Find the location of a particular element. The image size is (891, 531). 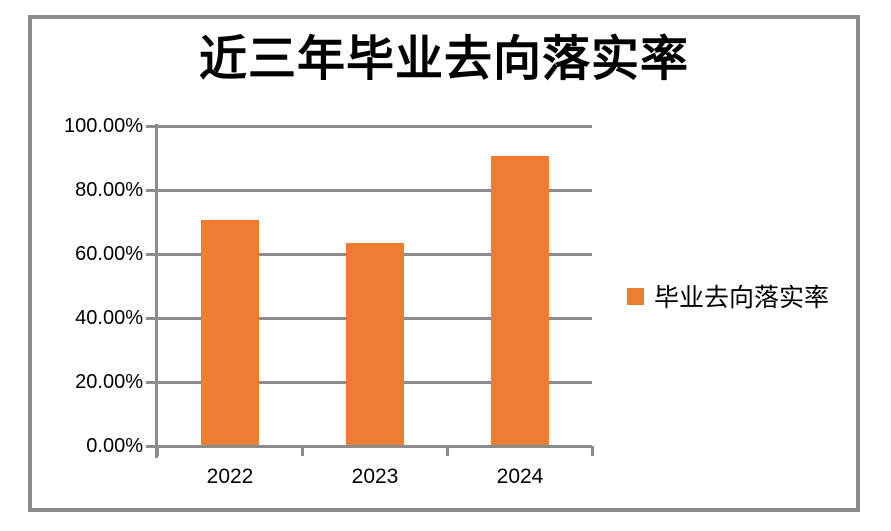

y-axis-line is located at coordinates (156, 291).